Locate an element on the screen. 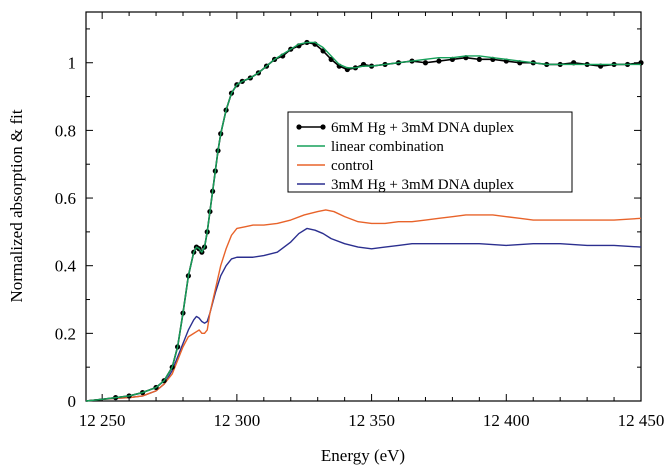 This screenshot has height=467, width=672. y-tick-label: 0.8 is located at coordinates (65, 130).